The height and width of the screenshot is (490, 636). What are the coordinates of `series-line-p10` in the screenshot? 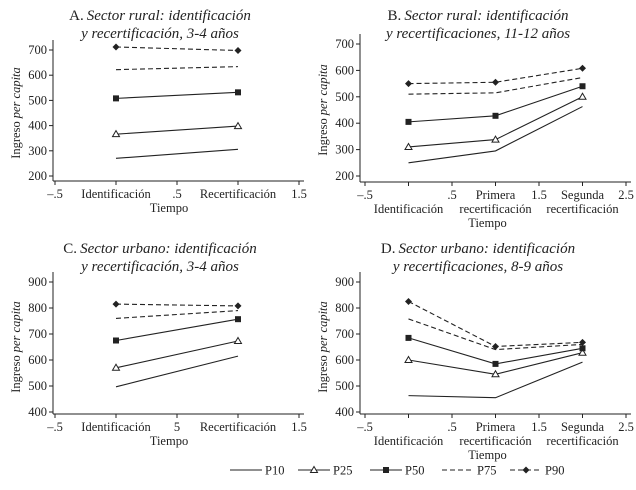 It's located at (177, 153).